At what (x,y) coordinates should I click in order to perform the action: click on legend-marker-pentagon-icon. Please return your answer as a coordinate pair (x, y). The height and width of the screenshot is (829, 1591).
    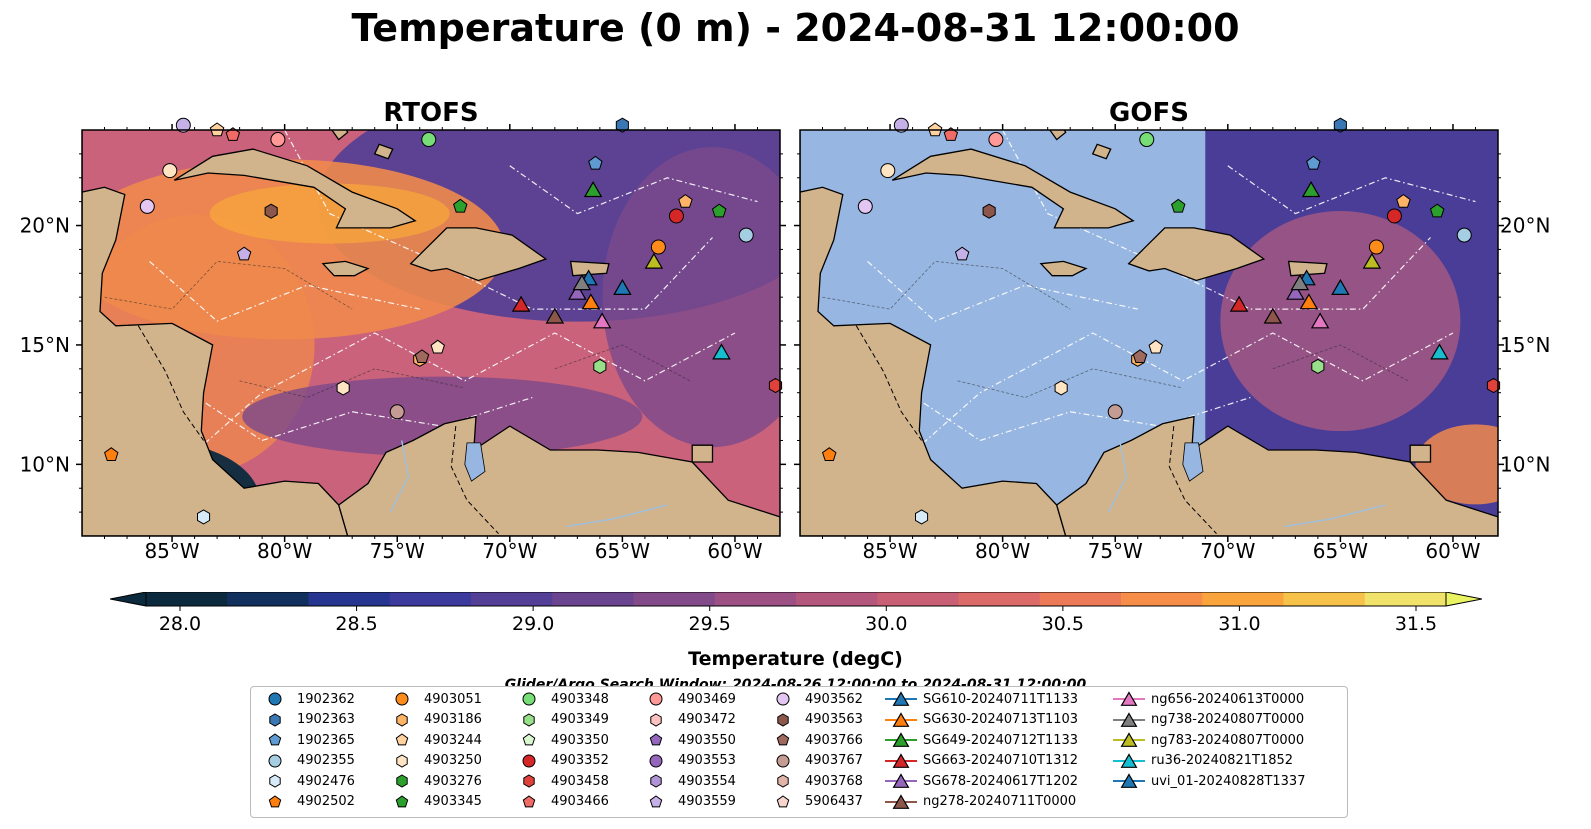
    Looking at the image, I should click on (783, 800).